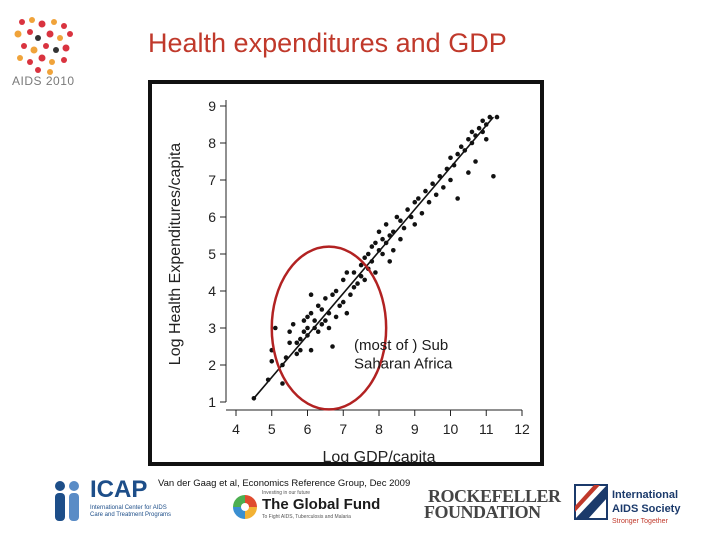  I want to click on aids-2010-label: AIDS 2010, so click(43, 81).